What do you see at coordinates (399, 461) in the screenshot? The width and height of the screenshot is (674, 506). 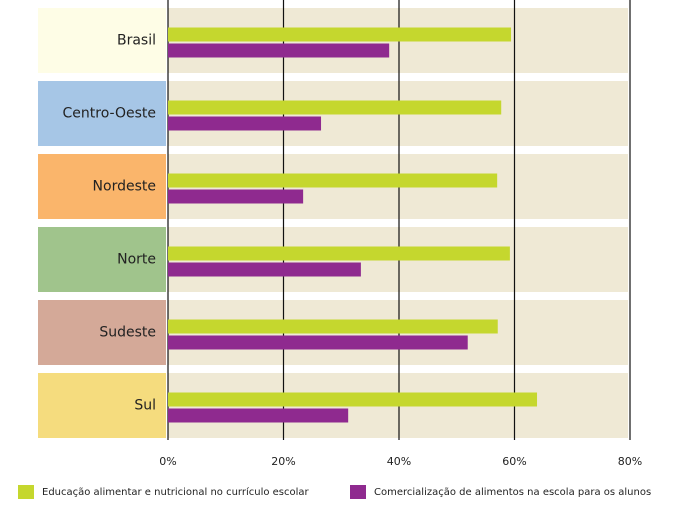 I see `x-tick-label: 40%` at bounding box center [399, 461].